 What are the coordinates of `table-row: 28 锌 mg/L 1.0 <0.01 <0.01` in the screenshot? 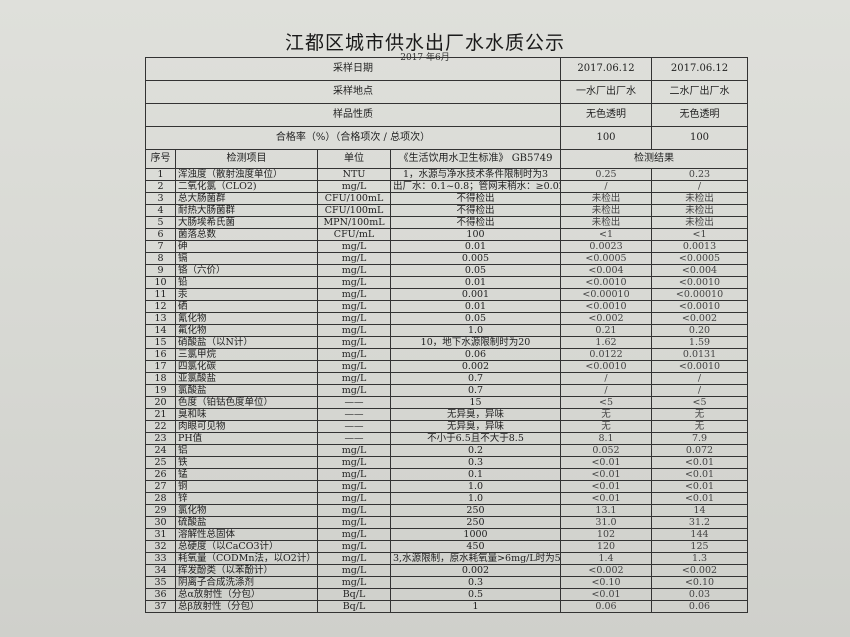 It's located at (446, 498).